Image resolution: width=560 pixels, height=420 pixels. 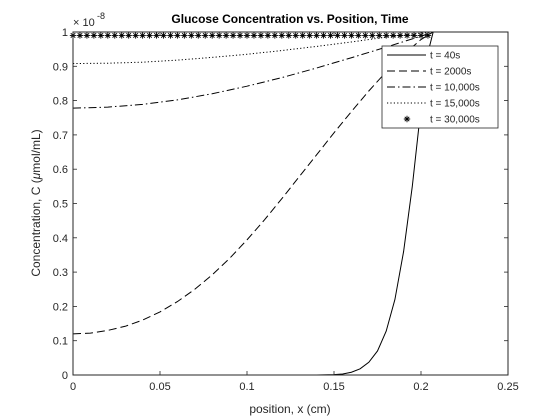 What do you see at coordinates (36, 176) in the screenshot?
I see `y-axis-label-mu: μ` at bounding box center [36, 176].